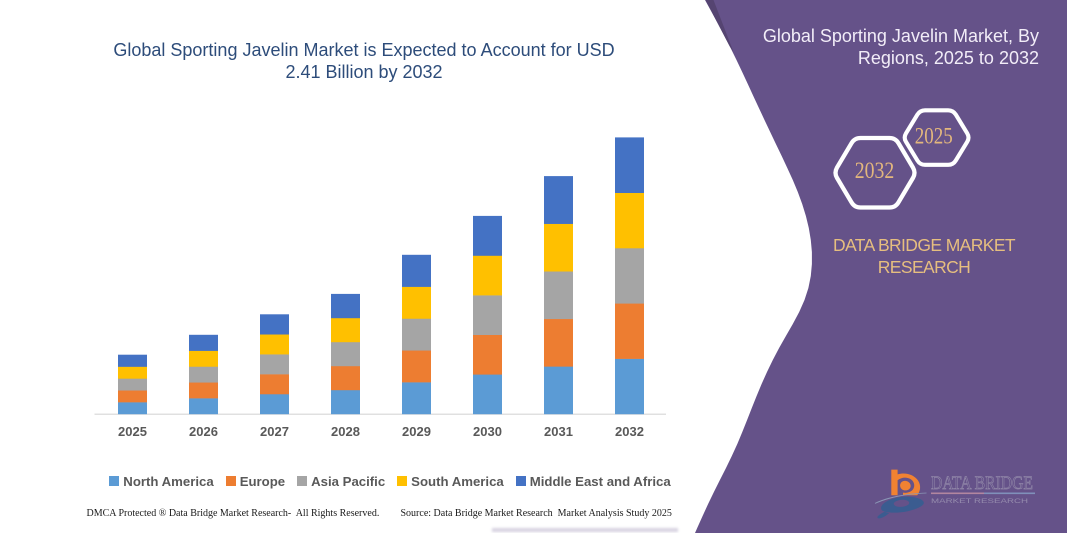 The width and height of the screenshot is (1067, 533). Describe the element at coordinates (979, 501) in the screenshot. I see `svg-text: MARKET RESEARCH` at that location.